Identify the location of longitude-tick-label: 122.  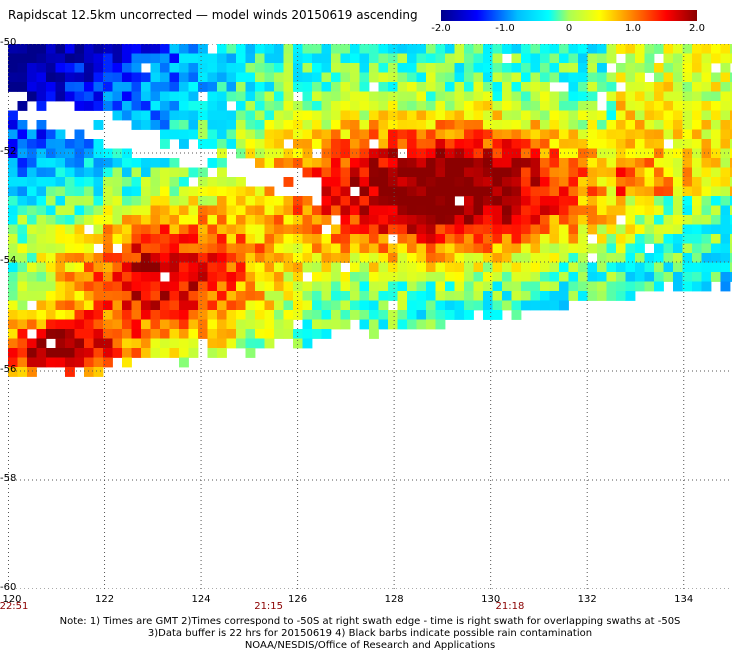
(104, 599).